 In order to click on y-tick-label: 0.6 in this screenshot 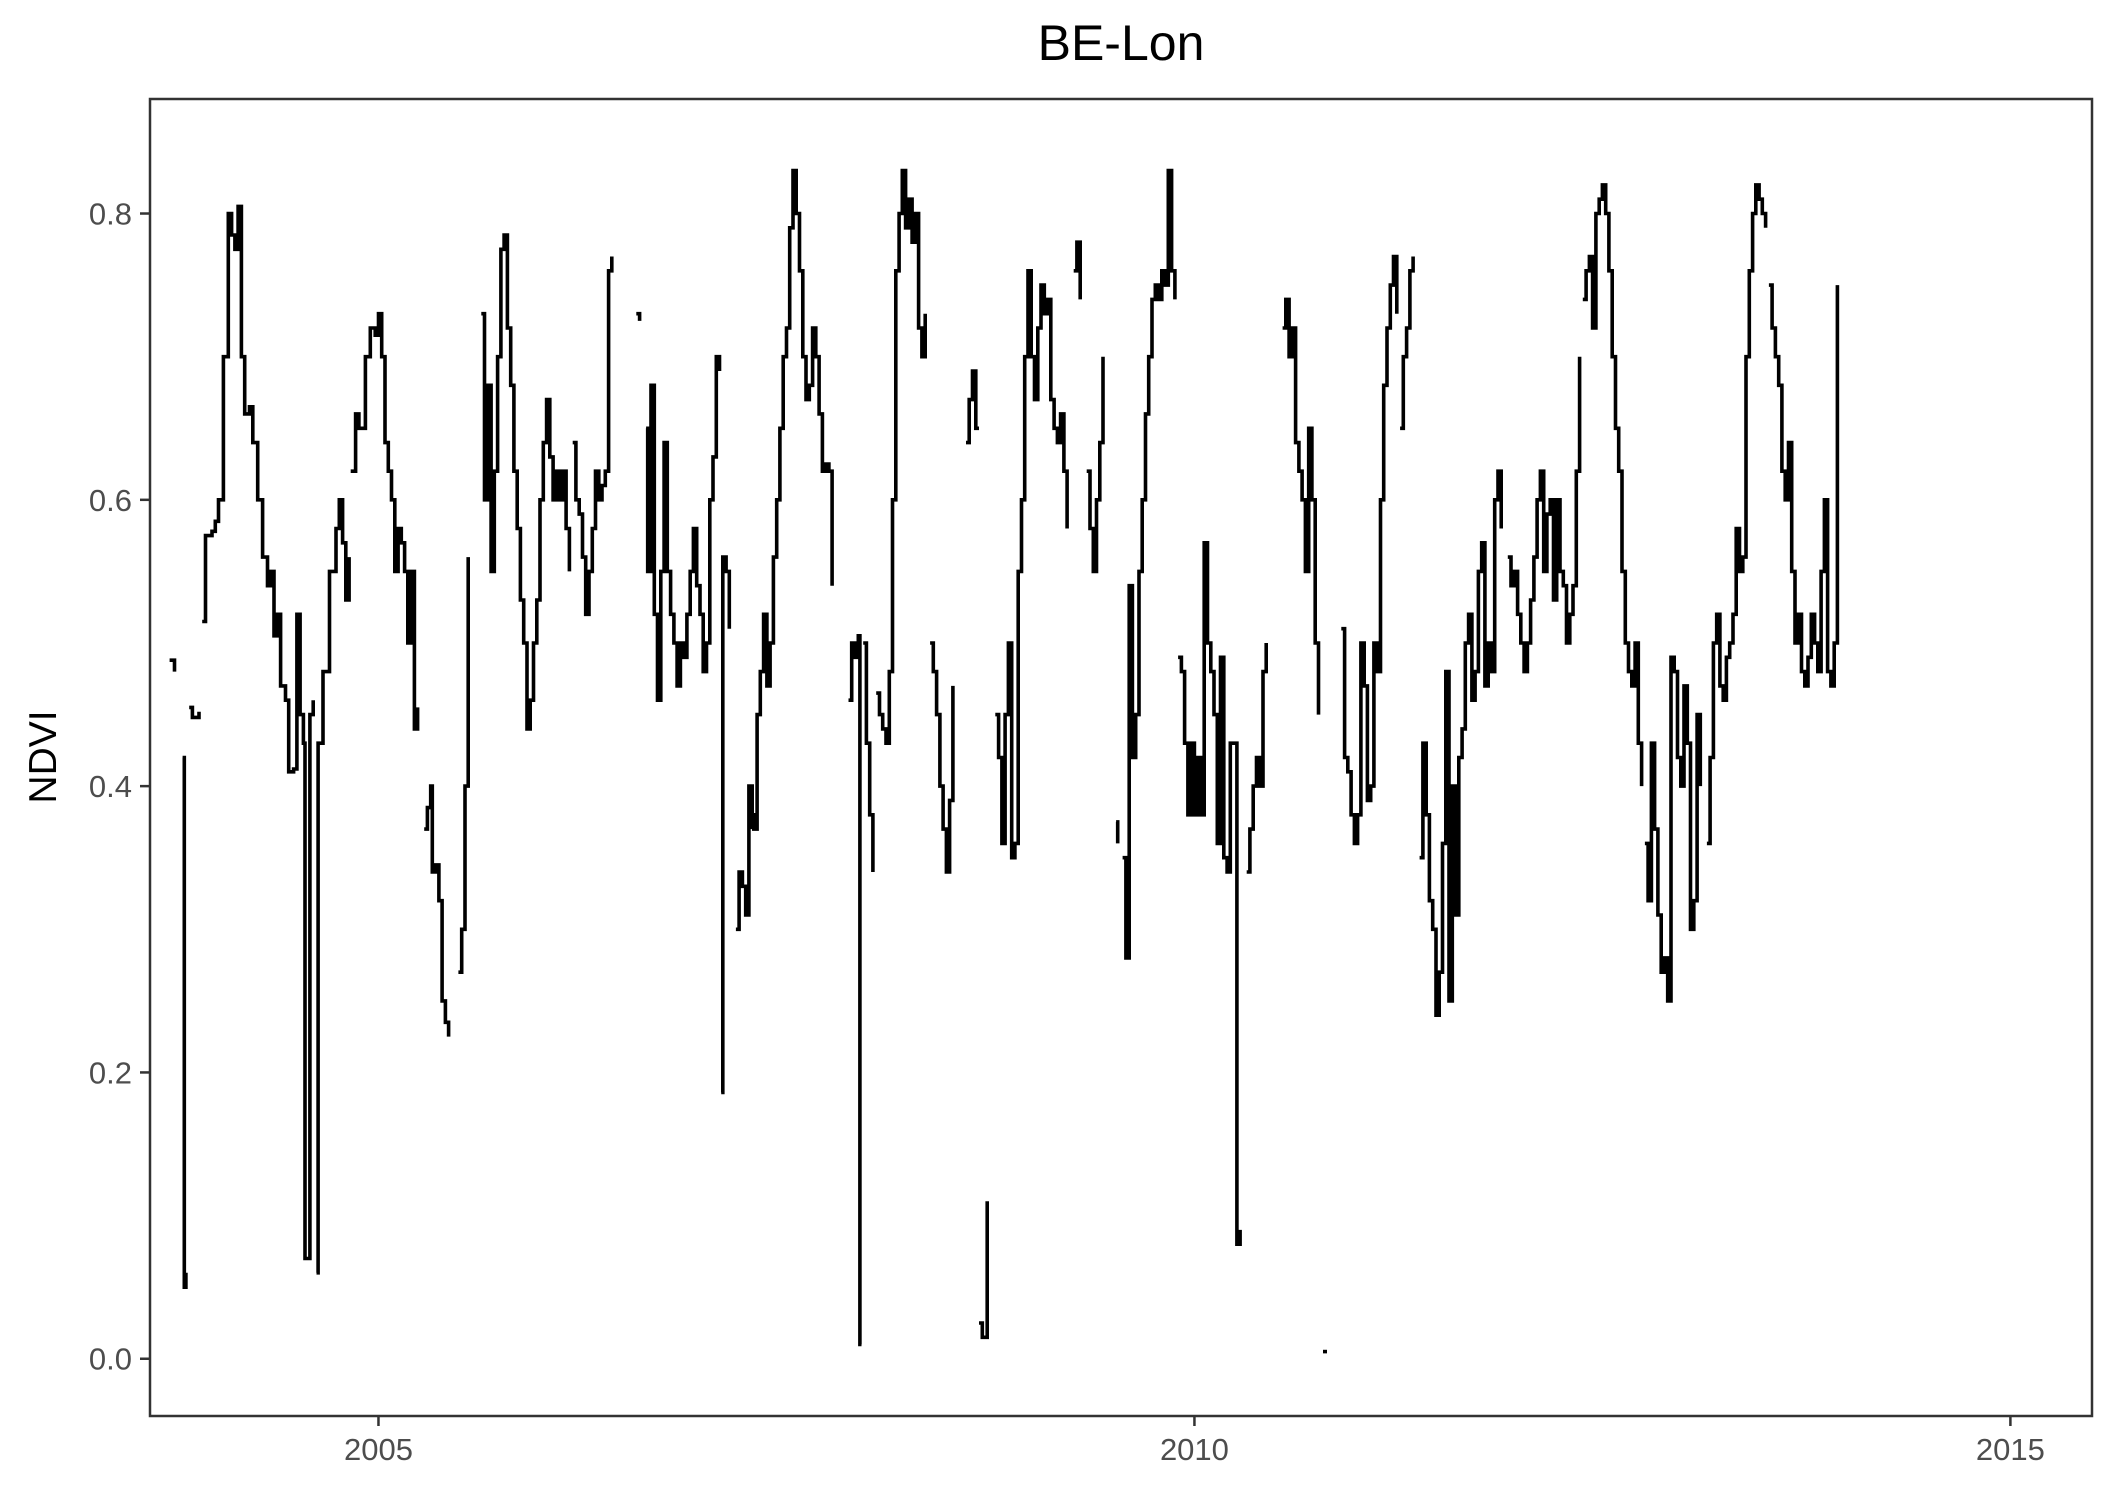, I will do `click(110, 500)`.